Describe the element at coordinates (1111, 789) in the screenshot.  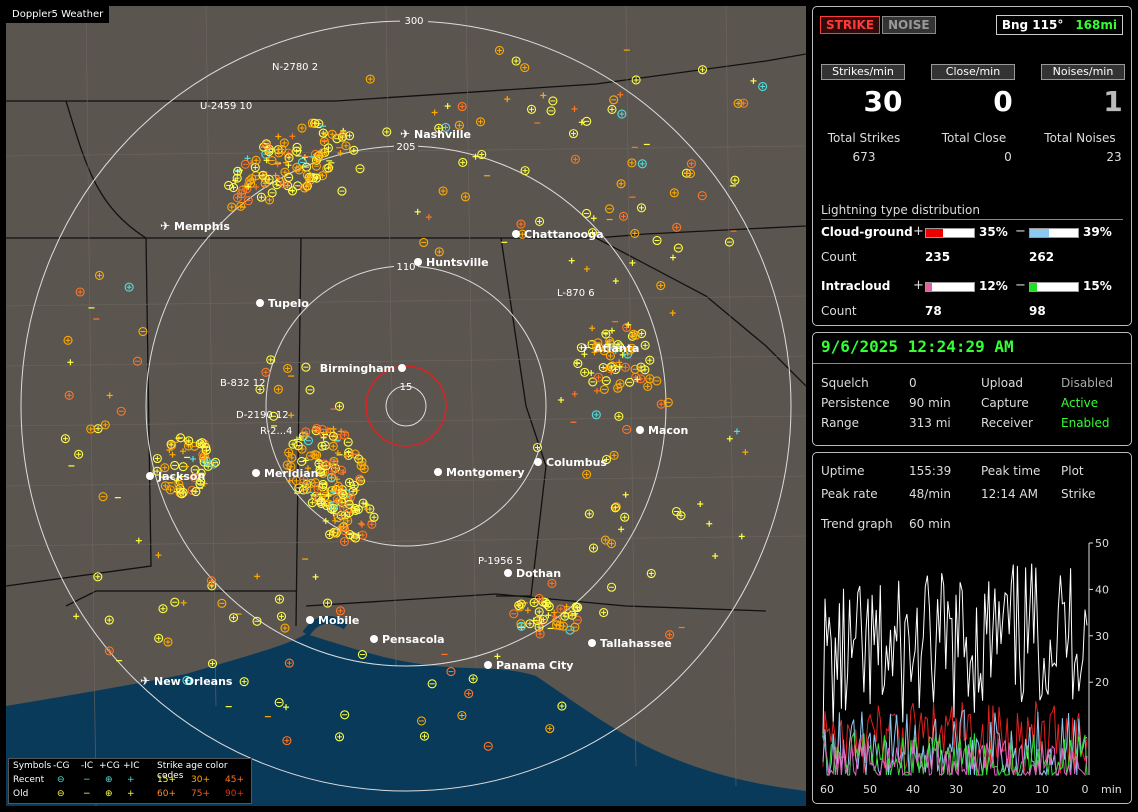
I see `x-unit-label: min` at that location.